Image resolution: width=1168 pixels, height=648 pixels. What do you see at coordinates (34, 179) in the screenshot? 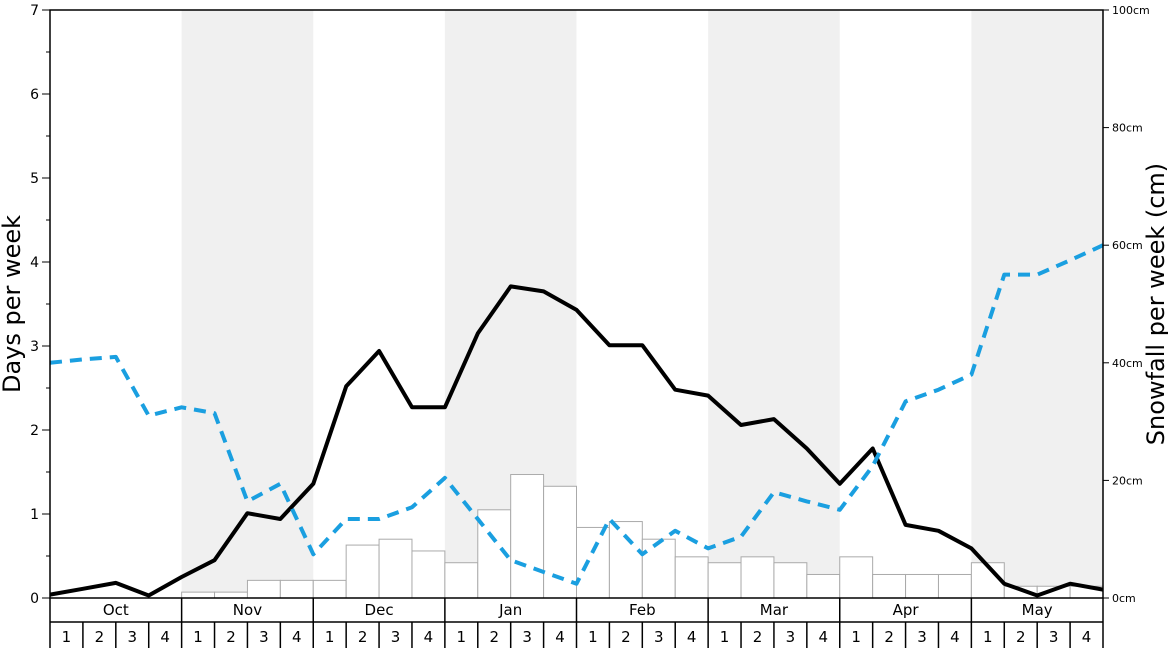
I see `left-tick-label: 5` at bounding box center [34, 179].